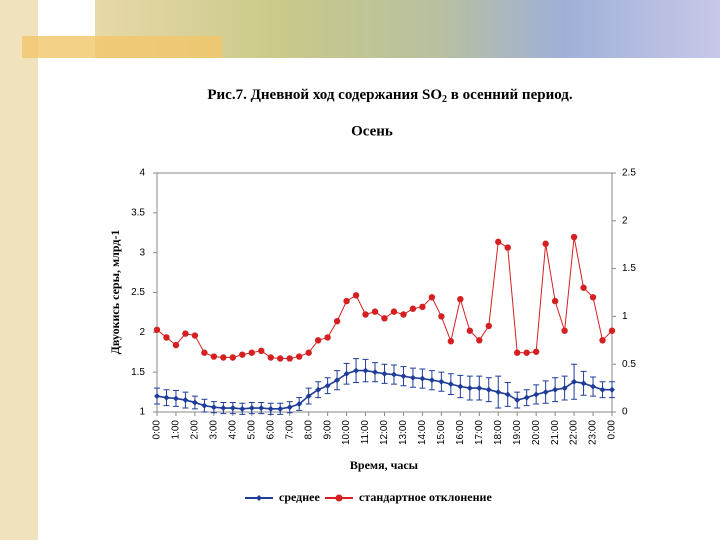 This screenshot has width=720, height=545. I want to click on y-tick-label: 2, so click(142, 332).